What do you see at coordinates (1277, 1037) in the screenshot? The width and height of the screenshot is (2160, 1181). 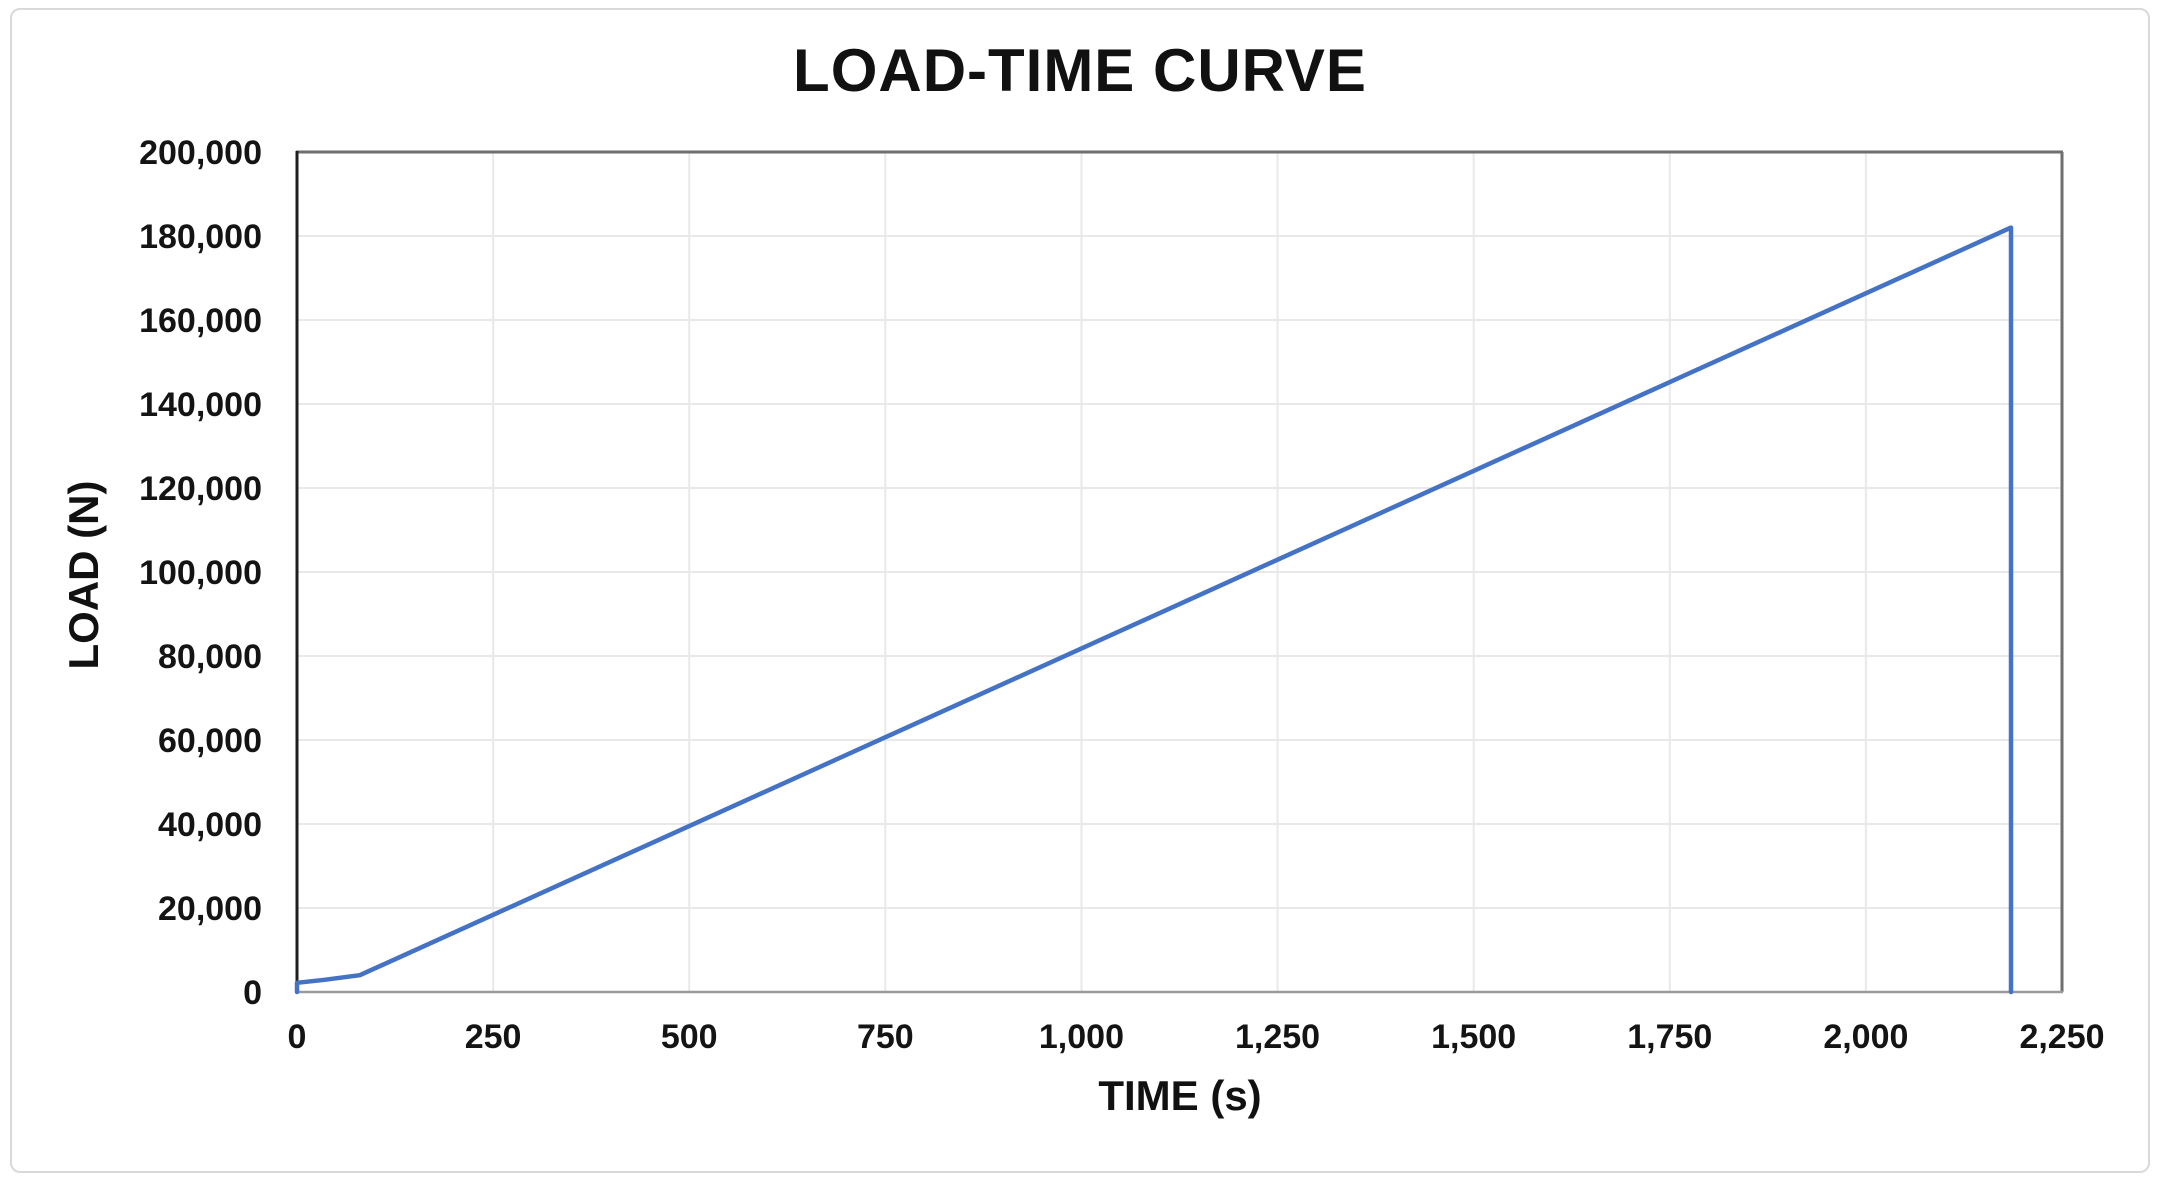 I see `x-tick-label: 1,250` at bounding box center [1277, 1037].